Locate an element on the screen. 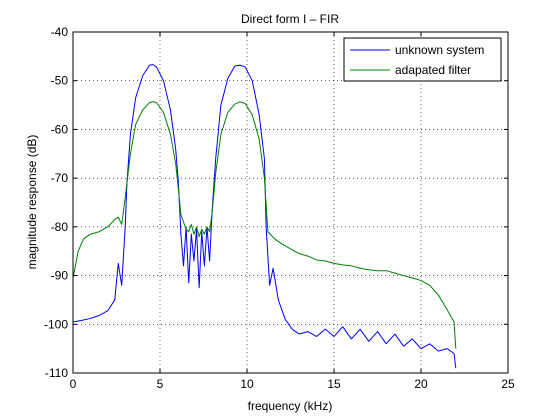 The height and width of the screenshot is (420, 560). legend-box is located at coordinates (422, 59).